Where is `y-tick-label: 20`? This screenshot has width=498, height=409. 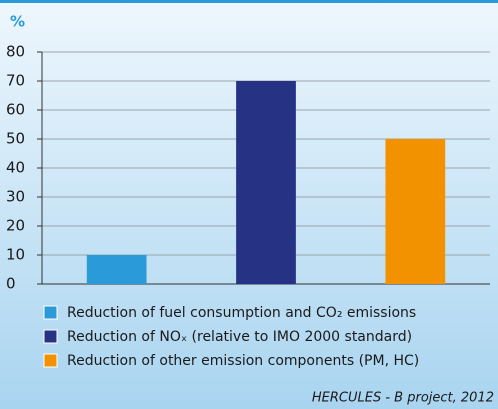 y-tick-label: 20 is located at coordinates (15, 226).